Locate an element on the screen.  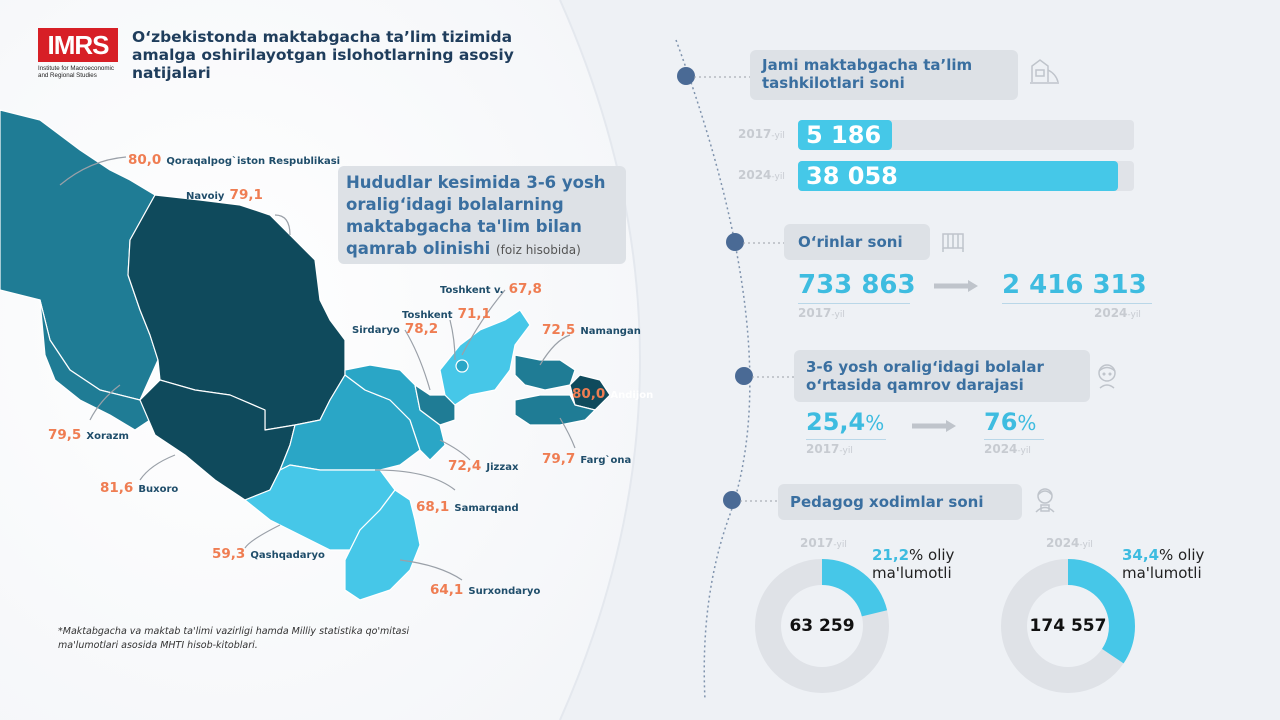
places-title-box is located at coordinates (857, 242).